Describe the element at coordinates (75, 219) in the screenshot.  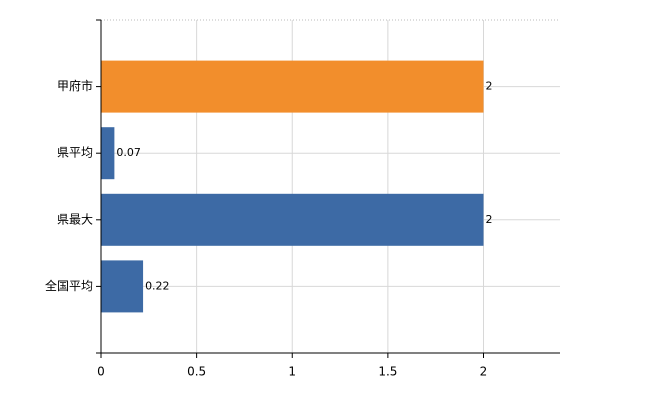
I see `y-tick-label: 県最大` at that location.